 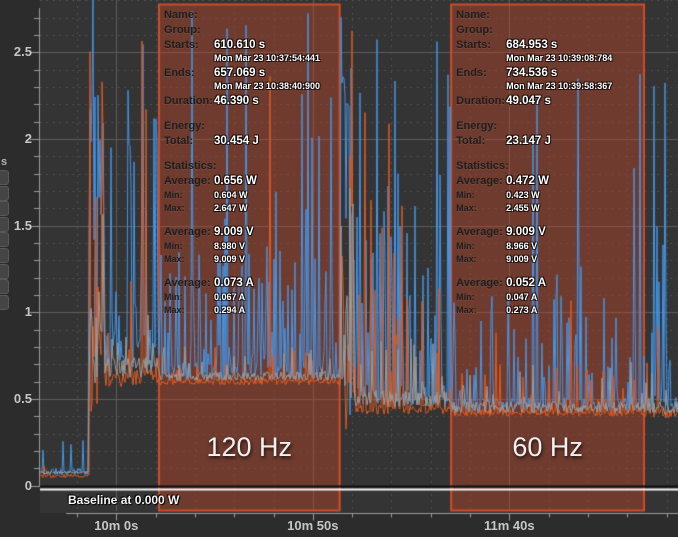 I want to click on panel-ends-value: 657.069 s, so click(x=239, y=73).